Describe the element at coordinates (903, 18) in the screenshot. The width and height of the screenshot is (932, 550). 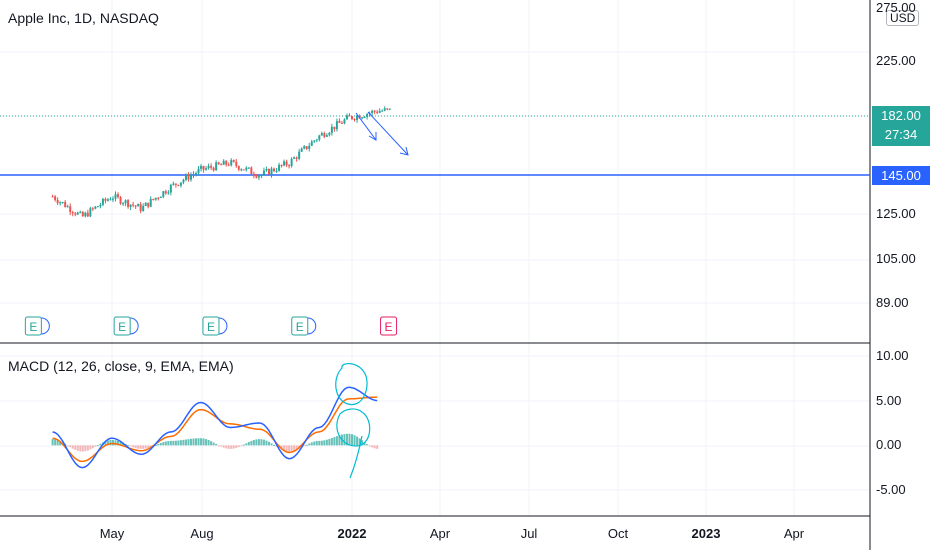
I see `currency-button: USD` at that location.